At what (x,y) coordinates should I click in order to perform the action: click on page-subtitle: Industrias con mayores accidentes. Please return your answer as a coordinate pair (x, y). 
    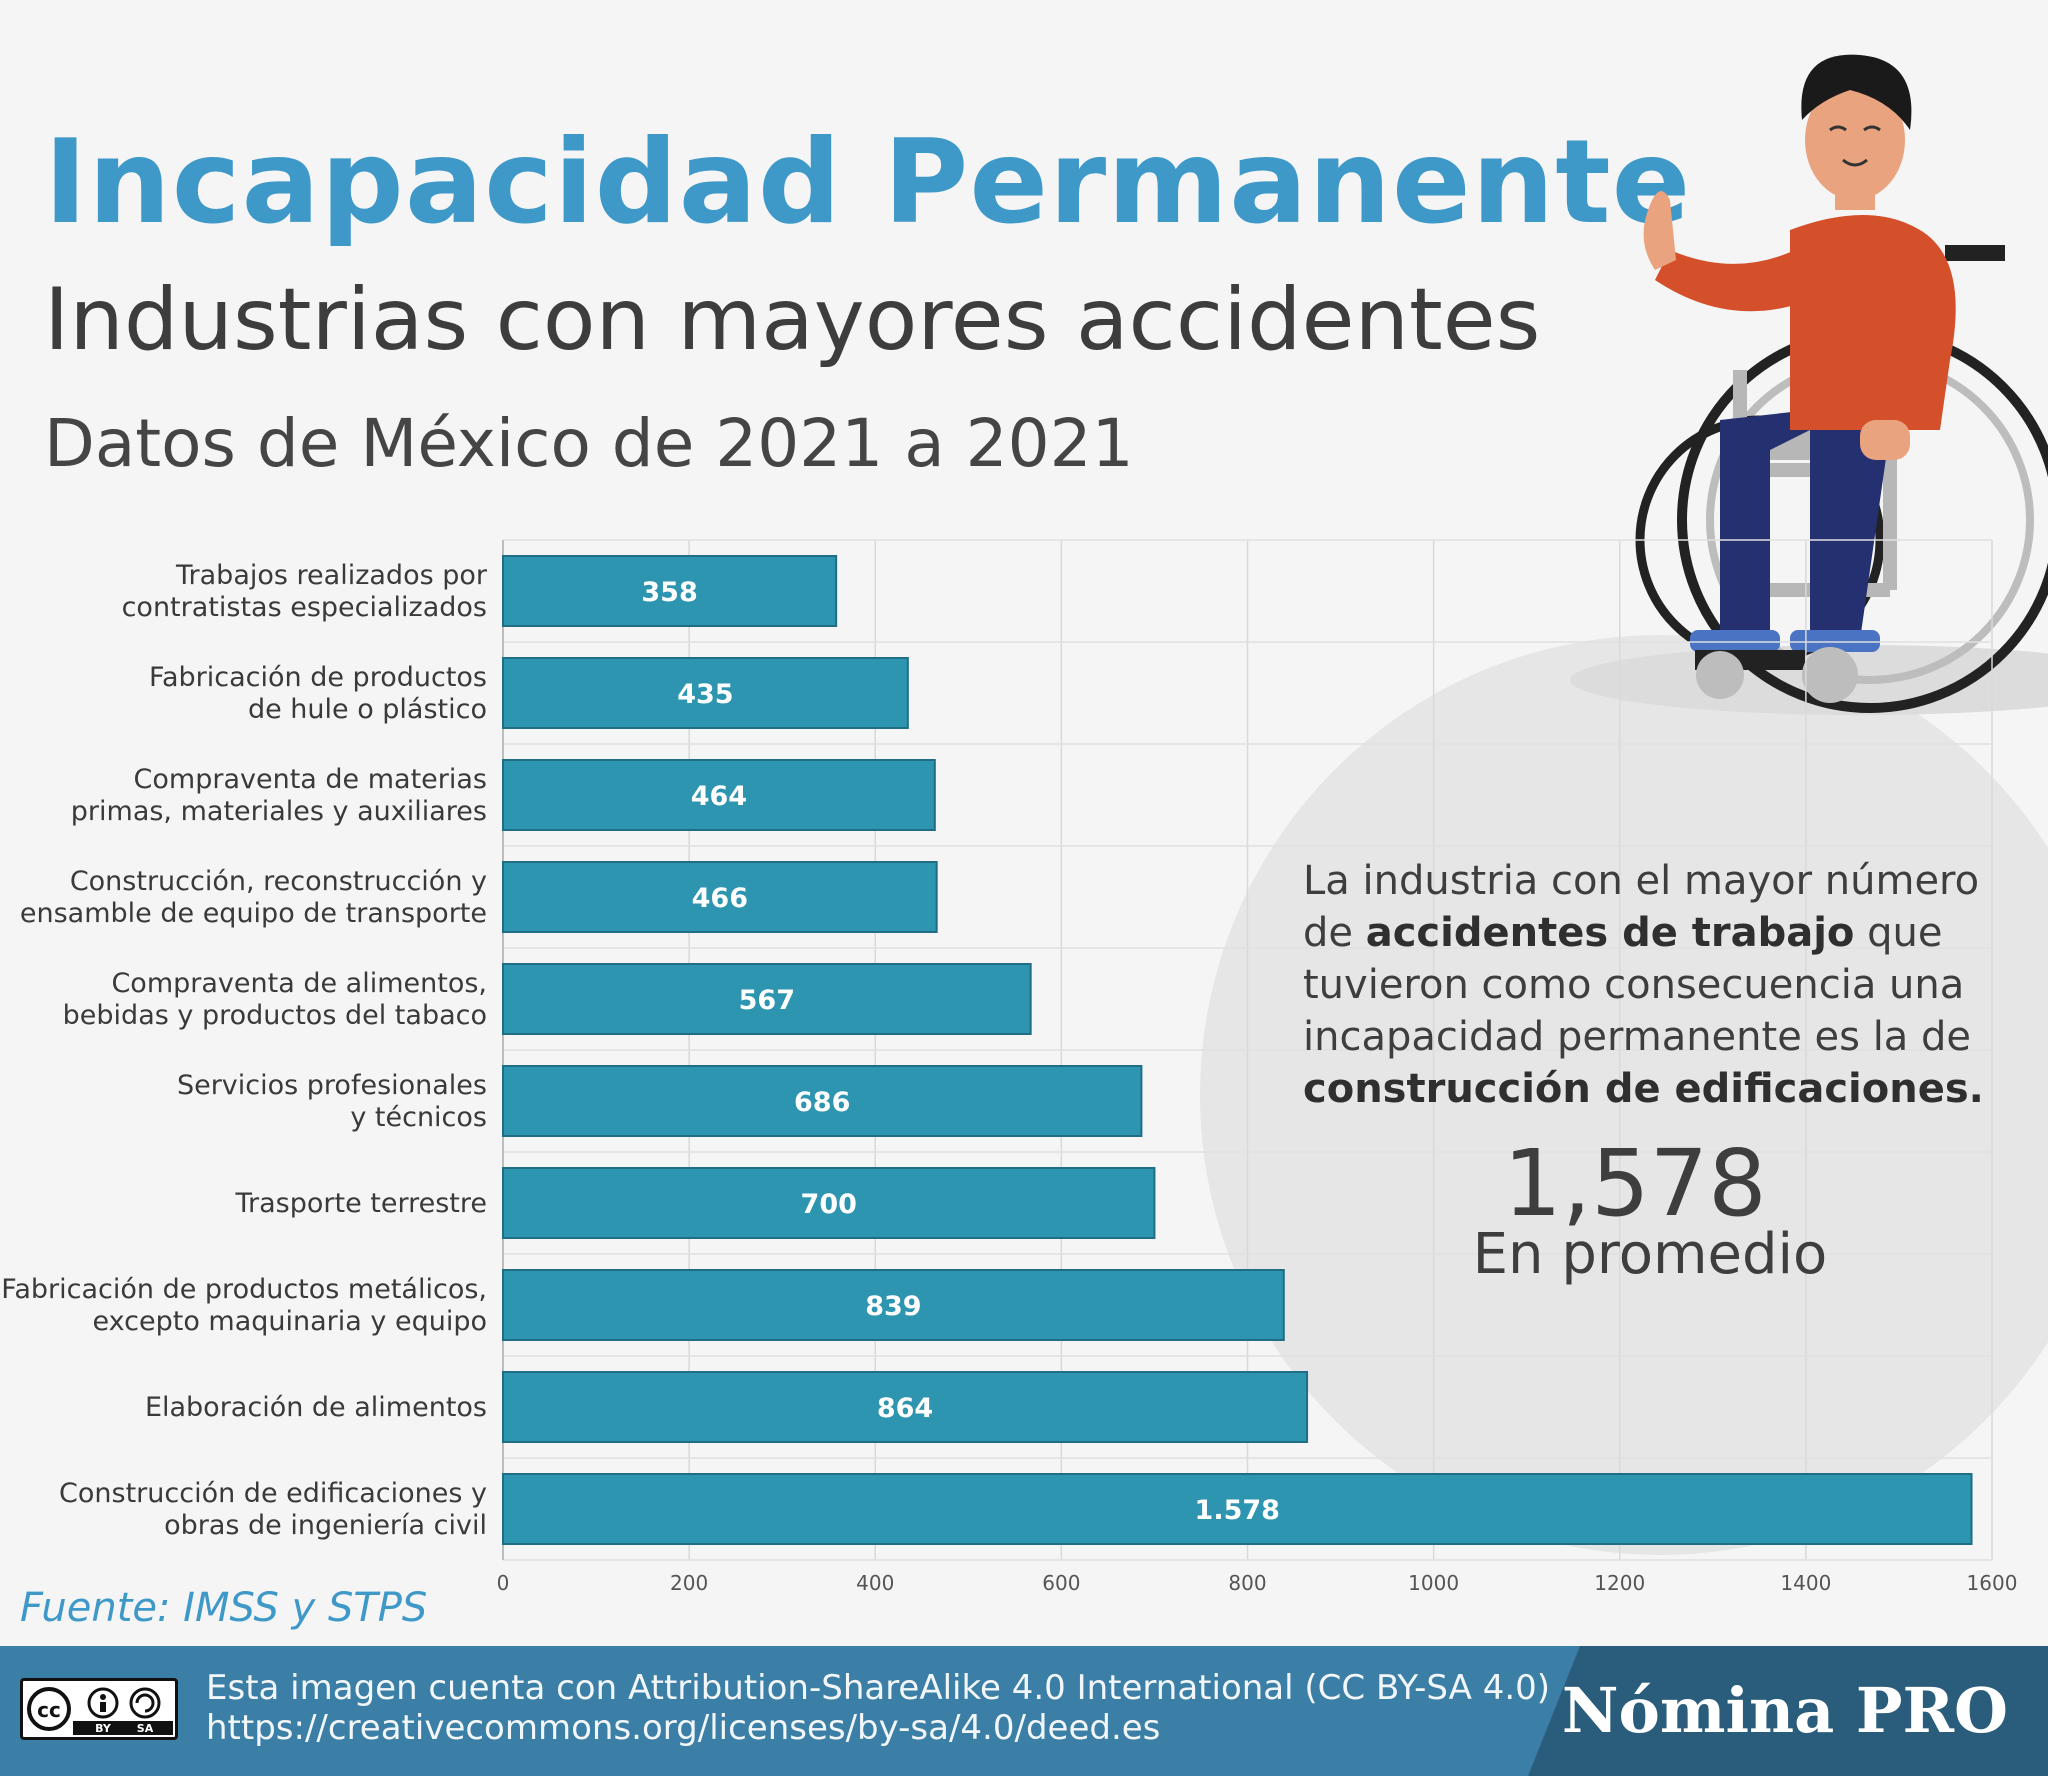
    Looking at the image, I should click on (792, 320).